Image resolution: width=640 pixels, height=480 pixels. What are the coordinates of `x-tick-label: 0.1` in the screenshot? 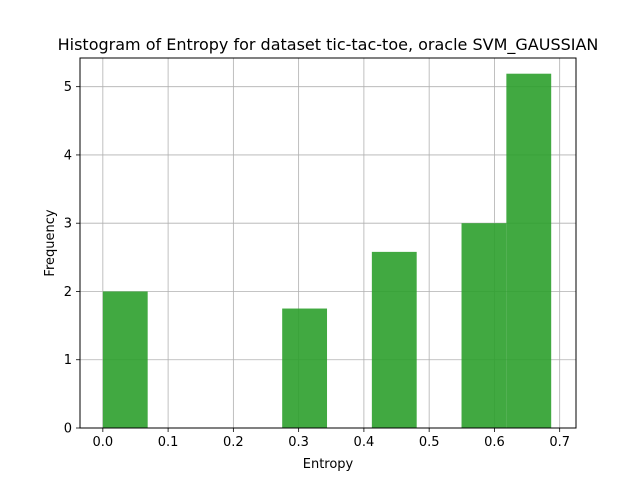 It's located at (168, 442).